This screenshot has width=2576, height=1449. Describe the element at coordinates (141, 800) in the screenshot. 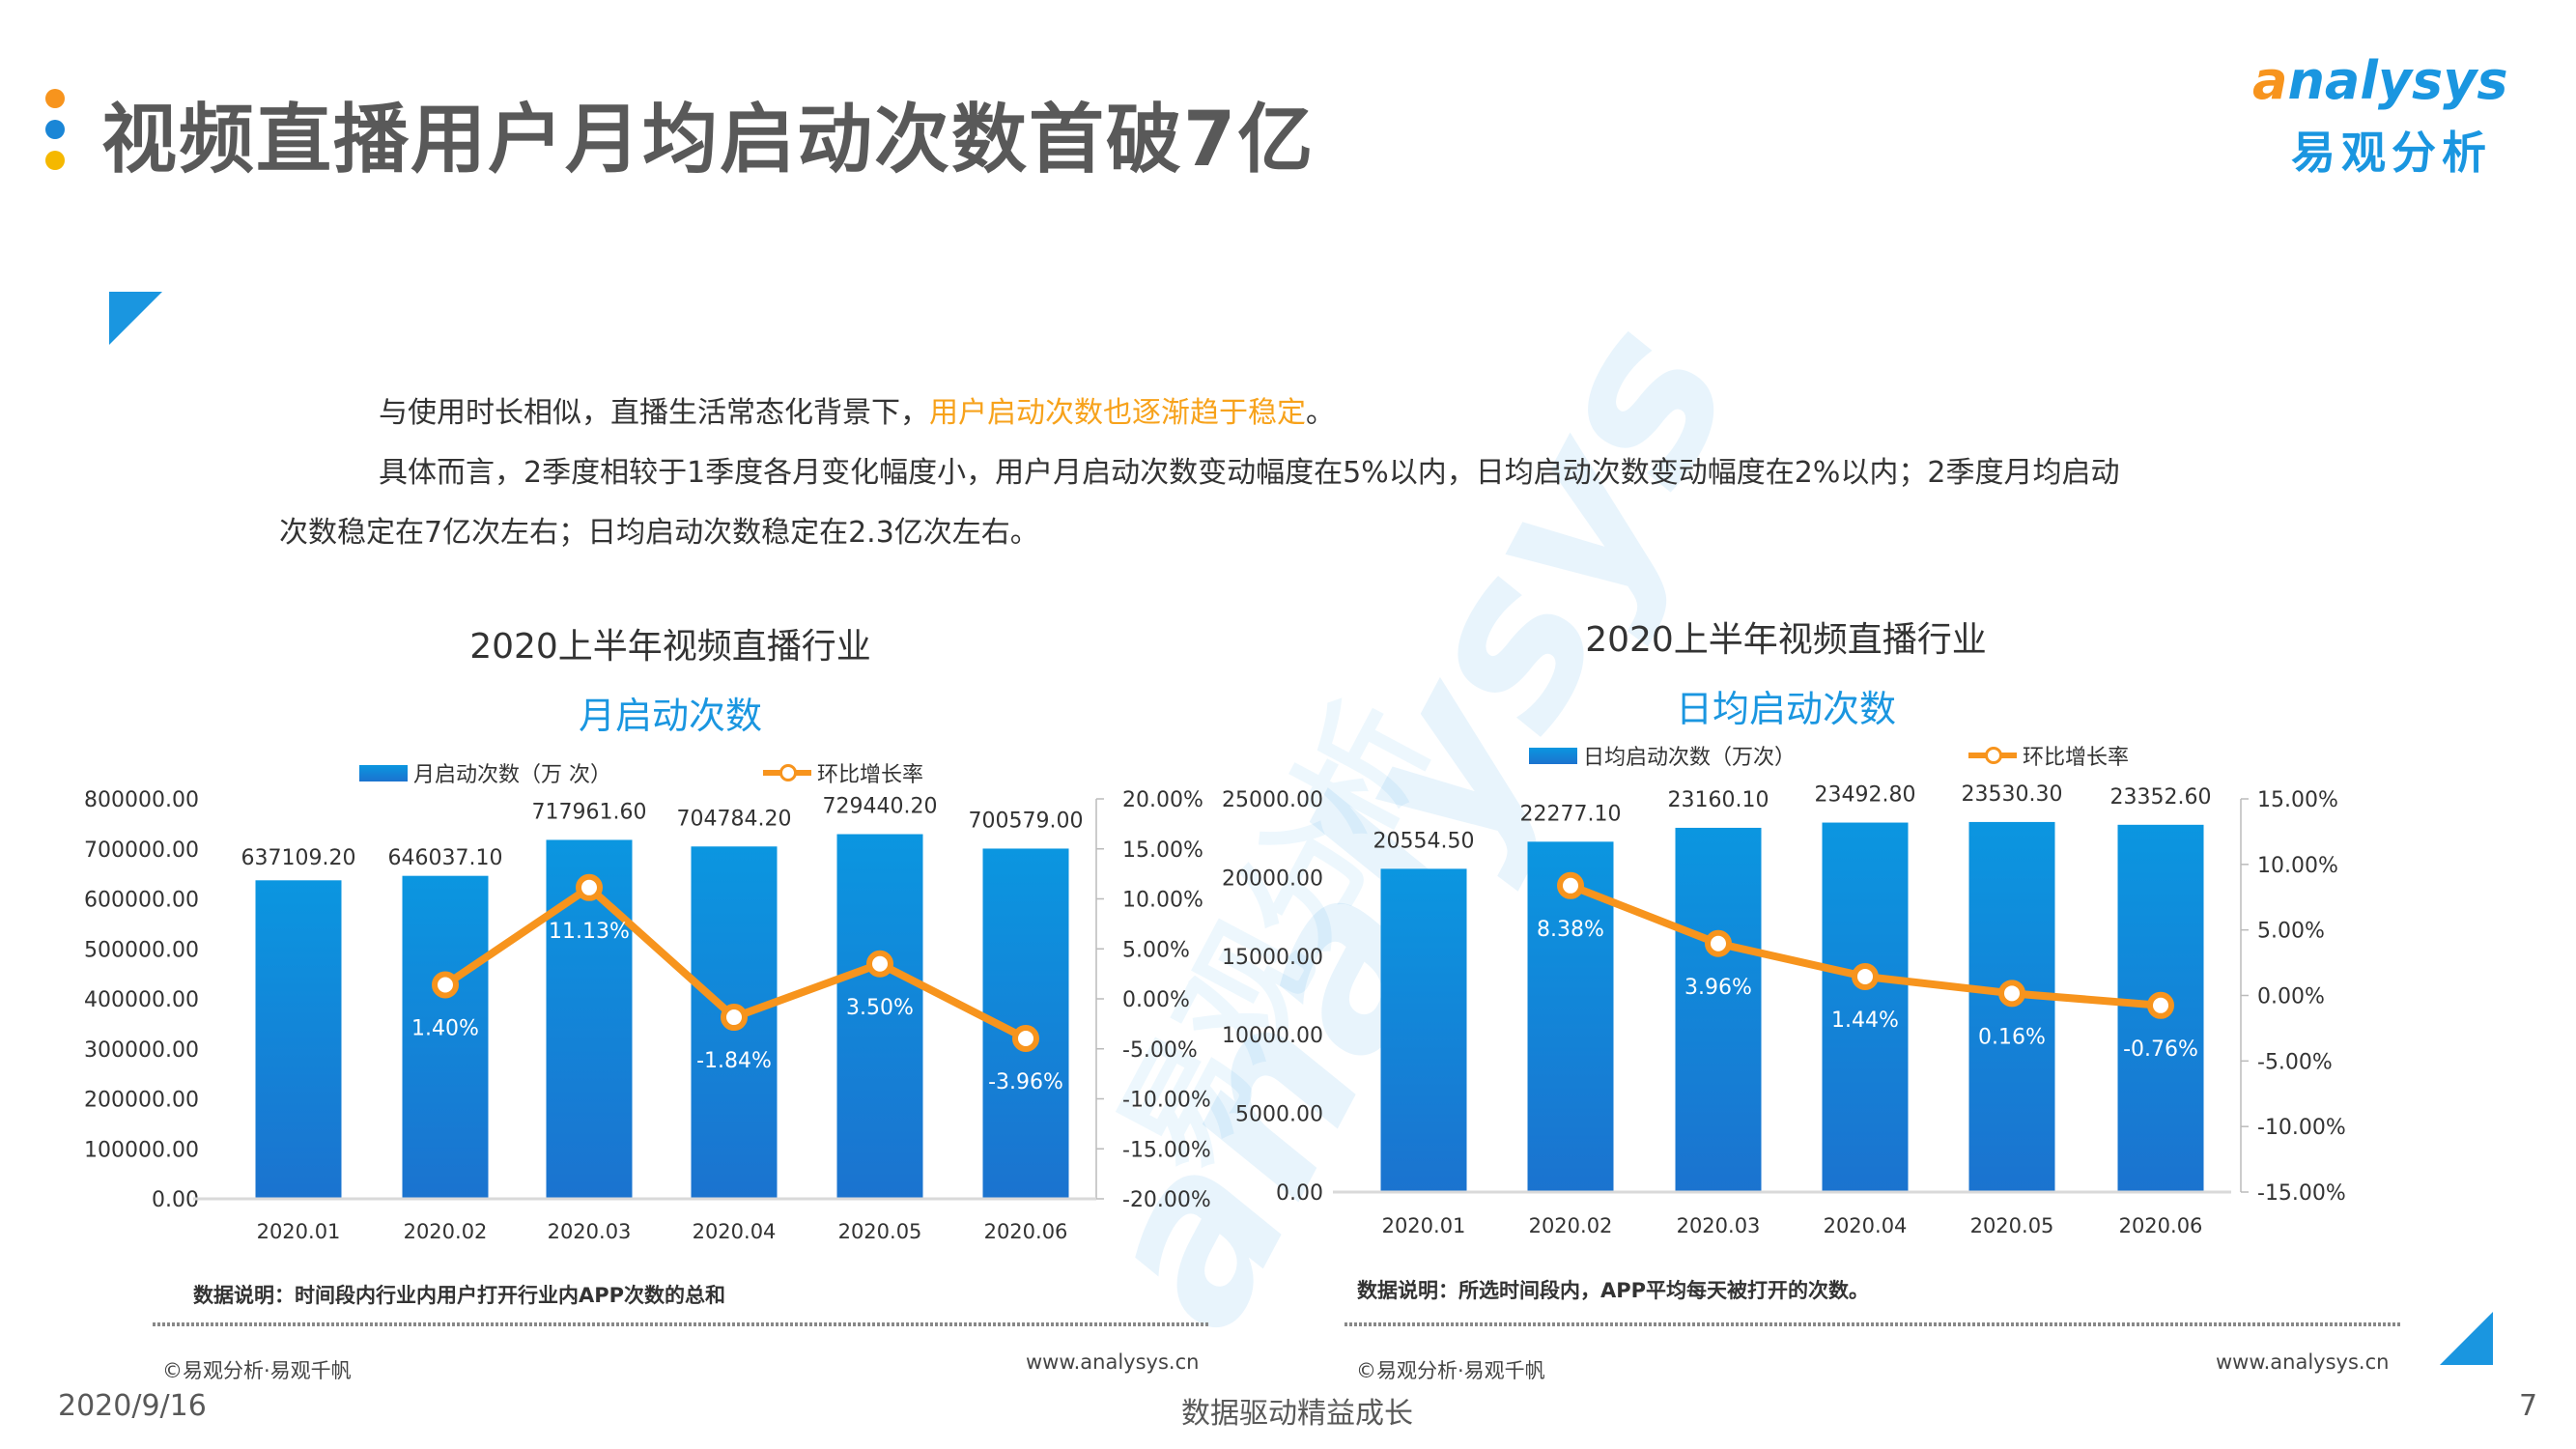

I see `svg-text: 800000.00` at that location.